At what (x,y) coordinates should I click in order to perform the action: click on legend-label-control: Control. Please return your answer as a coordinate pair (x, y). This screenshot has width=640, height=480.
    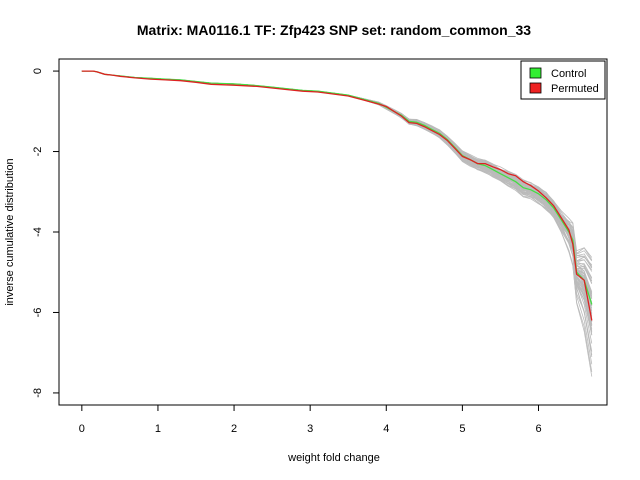
    Looking at the image, I should click on (568, 74).